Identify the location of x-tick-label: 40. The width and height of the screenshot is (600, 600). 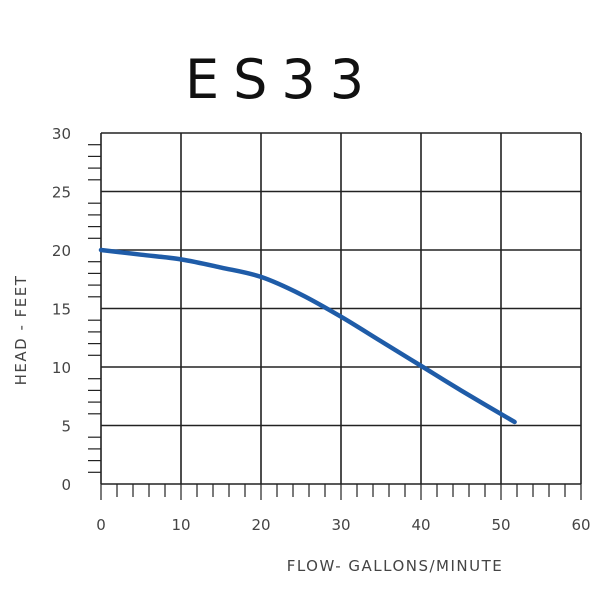
(420, 525).